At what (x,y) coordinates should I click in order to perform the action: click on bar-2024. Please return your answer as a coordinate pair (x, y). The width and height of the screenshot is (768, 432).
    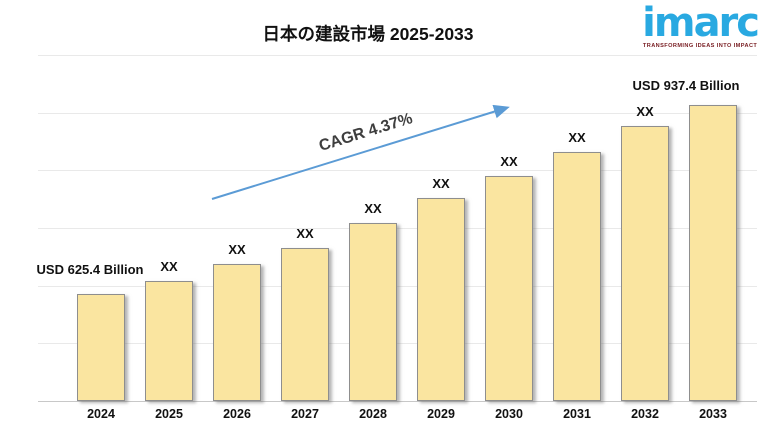
    Looking at the image, I should click on (101, 347).